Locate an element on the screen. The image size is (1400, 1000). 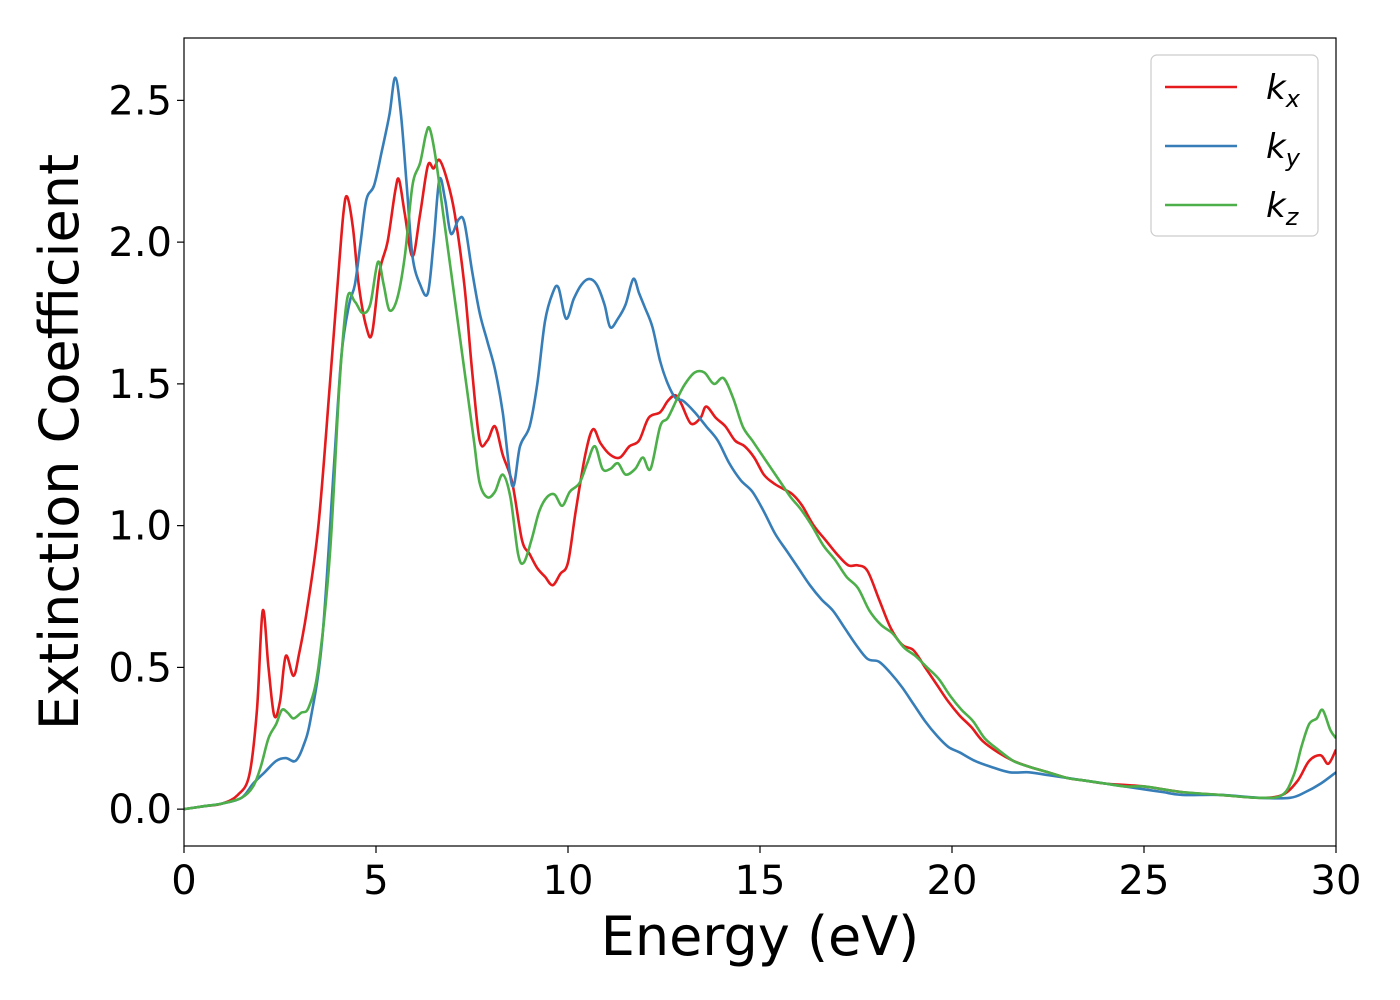
x-axis: 0 5 10 15 20 25 30 is located at coordinates (766, 875).